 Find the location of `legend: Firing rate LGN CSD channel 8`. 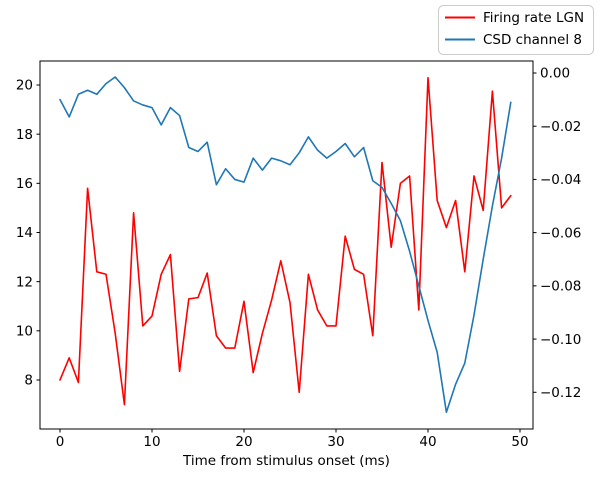

legend: Firing rate LGN CSD channel 8 is located at coordinates (516, 30).